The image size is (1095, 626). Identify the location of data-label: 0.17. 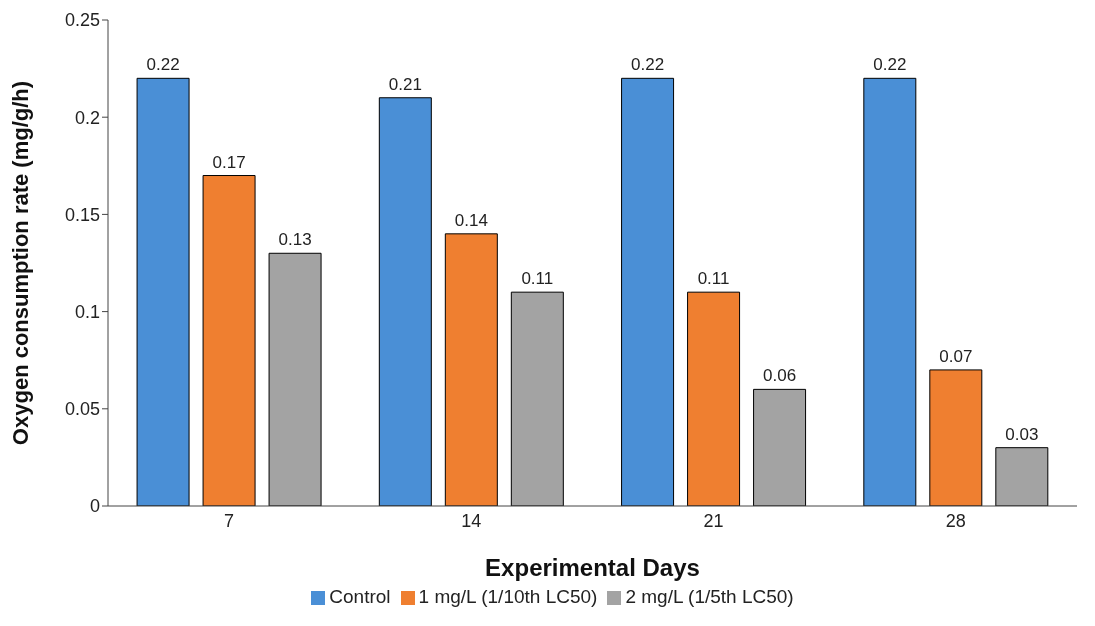
(229, 162).